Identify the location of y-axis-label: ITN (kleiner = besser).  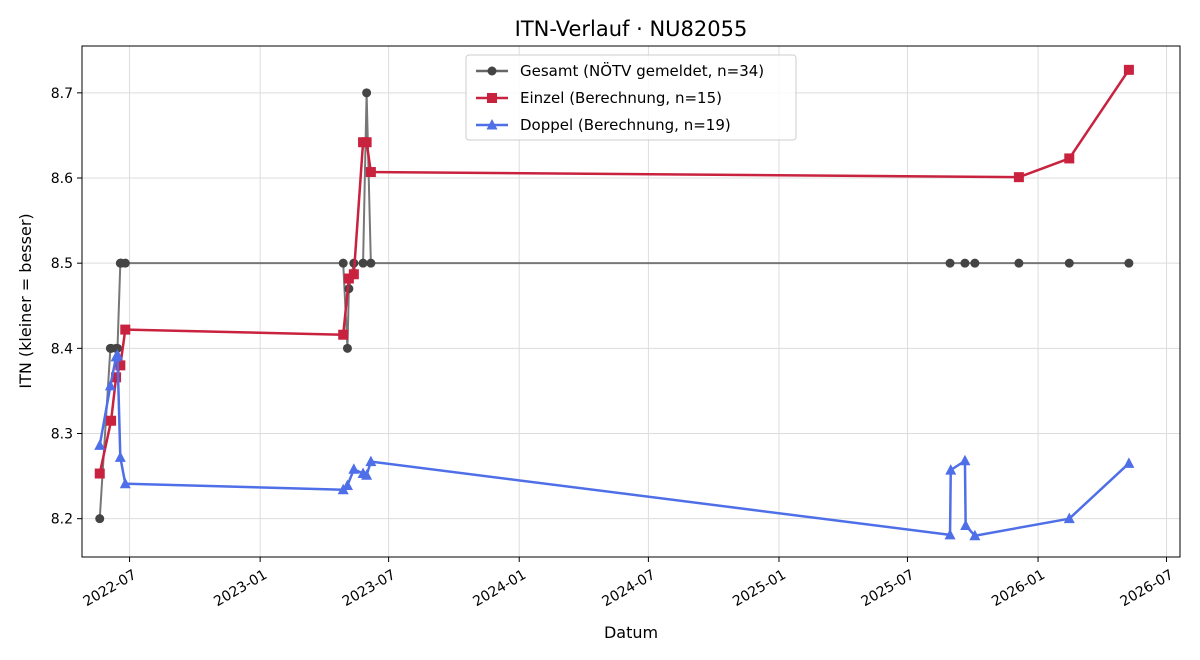
(25, 300).